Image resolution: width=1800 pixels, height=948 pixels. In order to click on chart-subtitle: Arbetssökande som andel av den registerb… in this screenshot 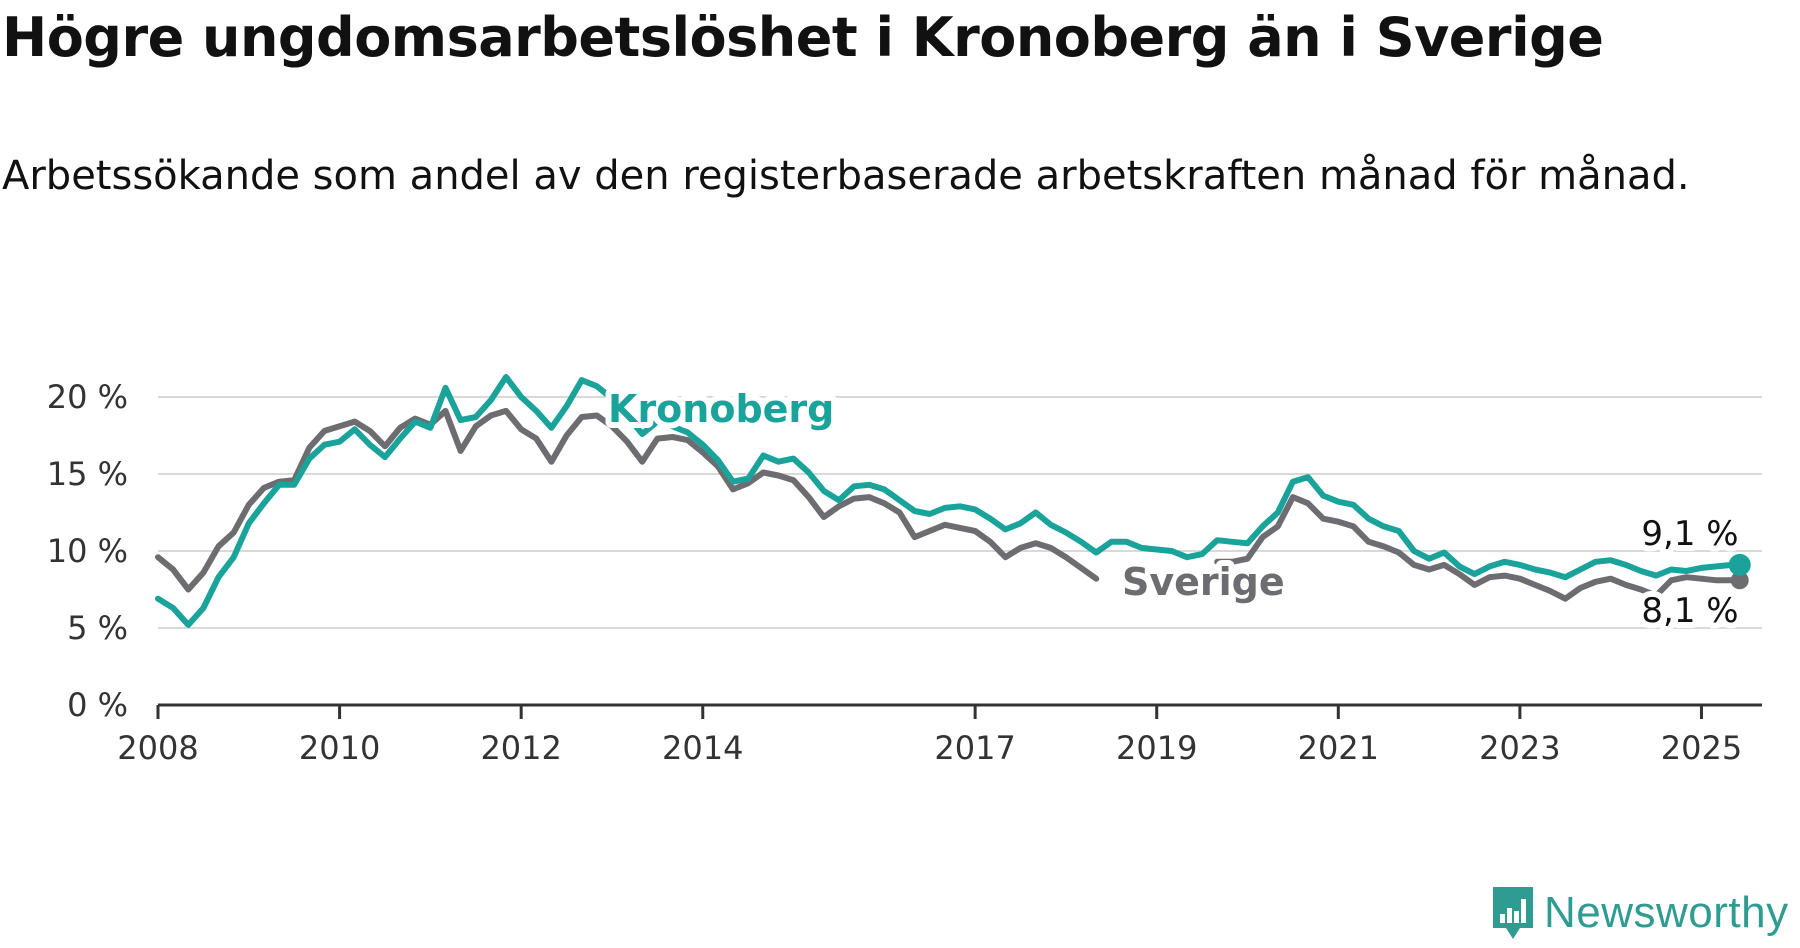, I will do `click(846, 176)`.